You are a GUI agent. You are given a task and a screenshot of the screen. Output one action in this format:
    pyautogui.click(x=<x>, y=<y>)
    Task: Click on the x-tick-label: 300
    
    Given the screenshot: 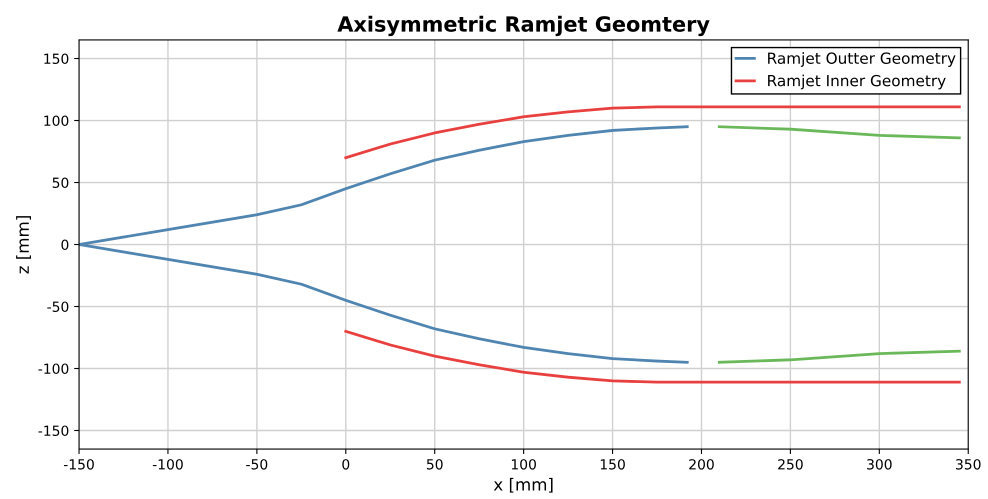 What is the action you would take?
    pyautogui.click(x=879, y=464)
    